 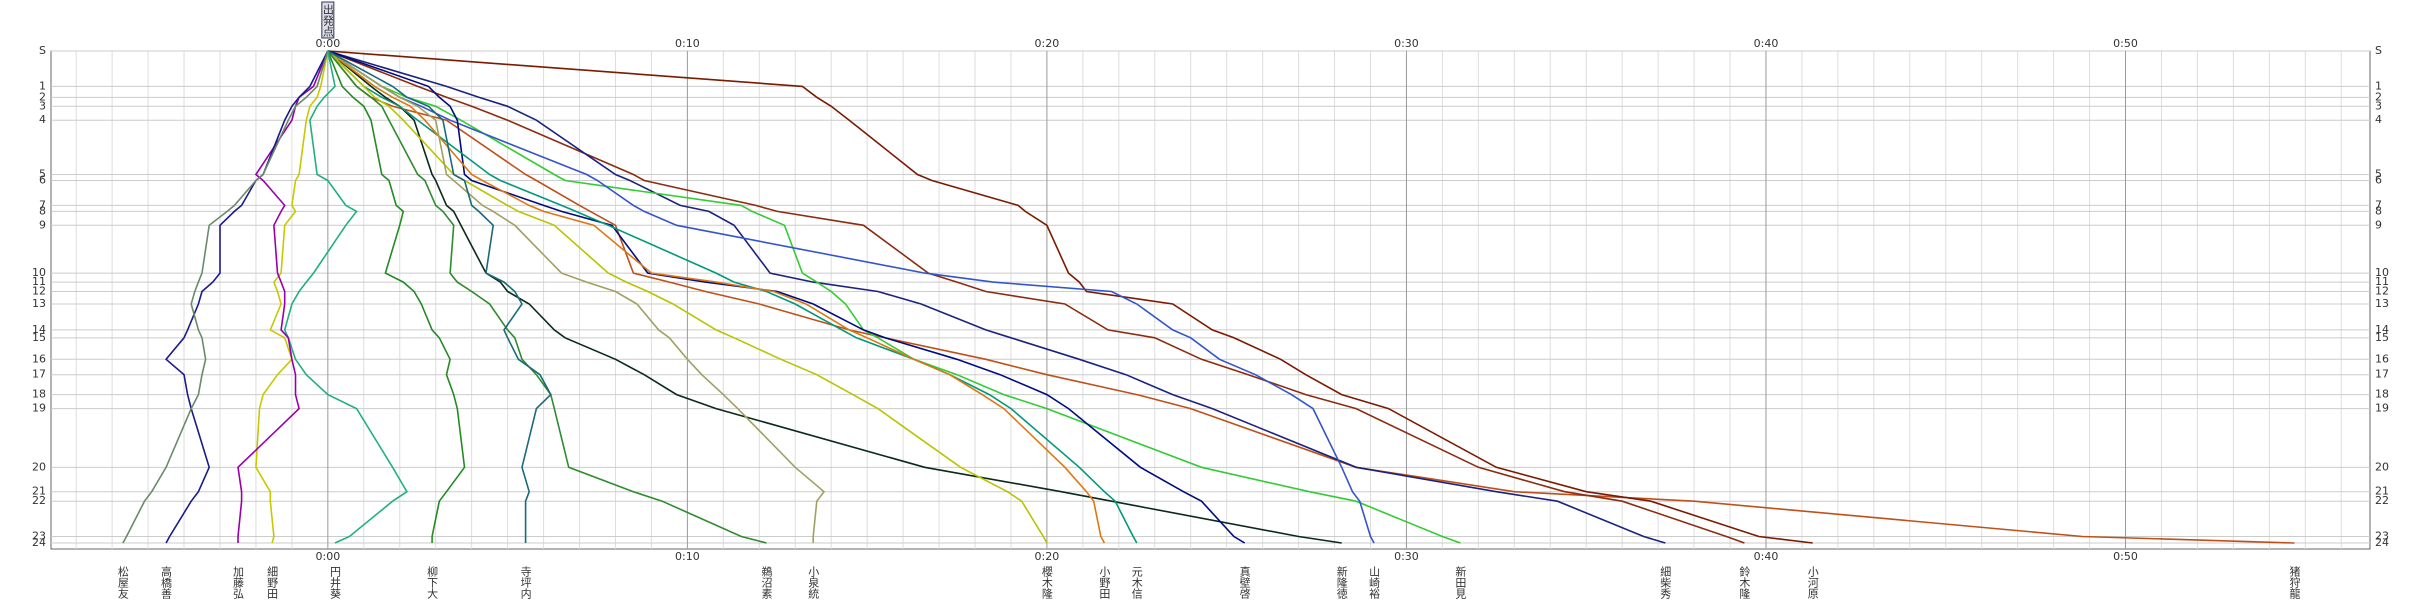 I want to click on y-tick-label: 13, so click(x=39, y=303).